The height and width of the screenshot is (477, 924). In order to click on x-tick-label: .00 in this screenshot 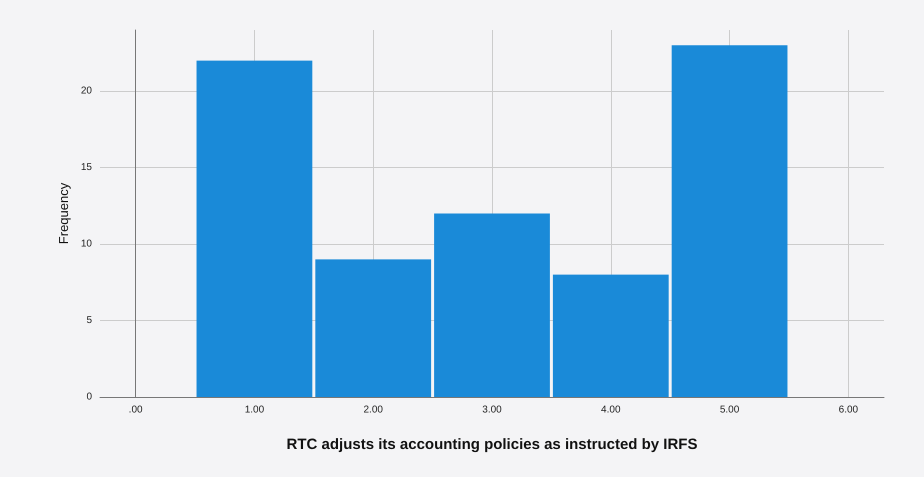, I will do `click(136, 410)`.